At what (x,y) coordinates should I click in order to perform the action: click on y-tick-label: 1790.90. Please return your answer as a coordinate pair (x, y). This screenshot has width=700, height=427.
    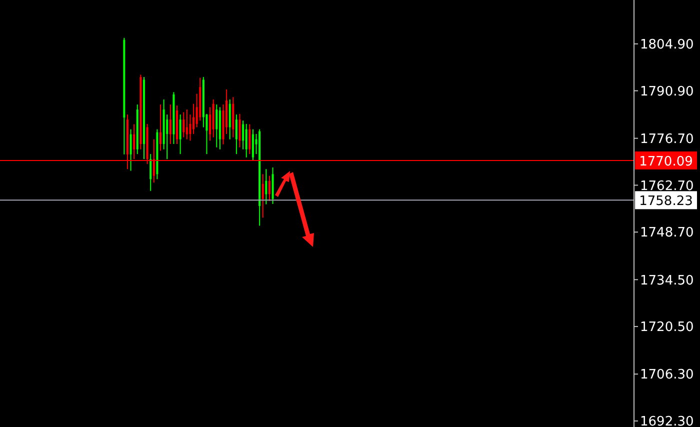
    Looking at the image, I should click on (667, 92).